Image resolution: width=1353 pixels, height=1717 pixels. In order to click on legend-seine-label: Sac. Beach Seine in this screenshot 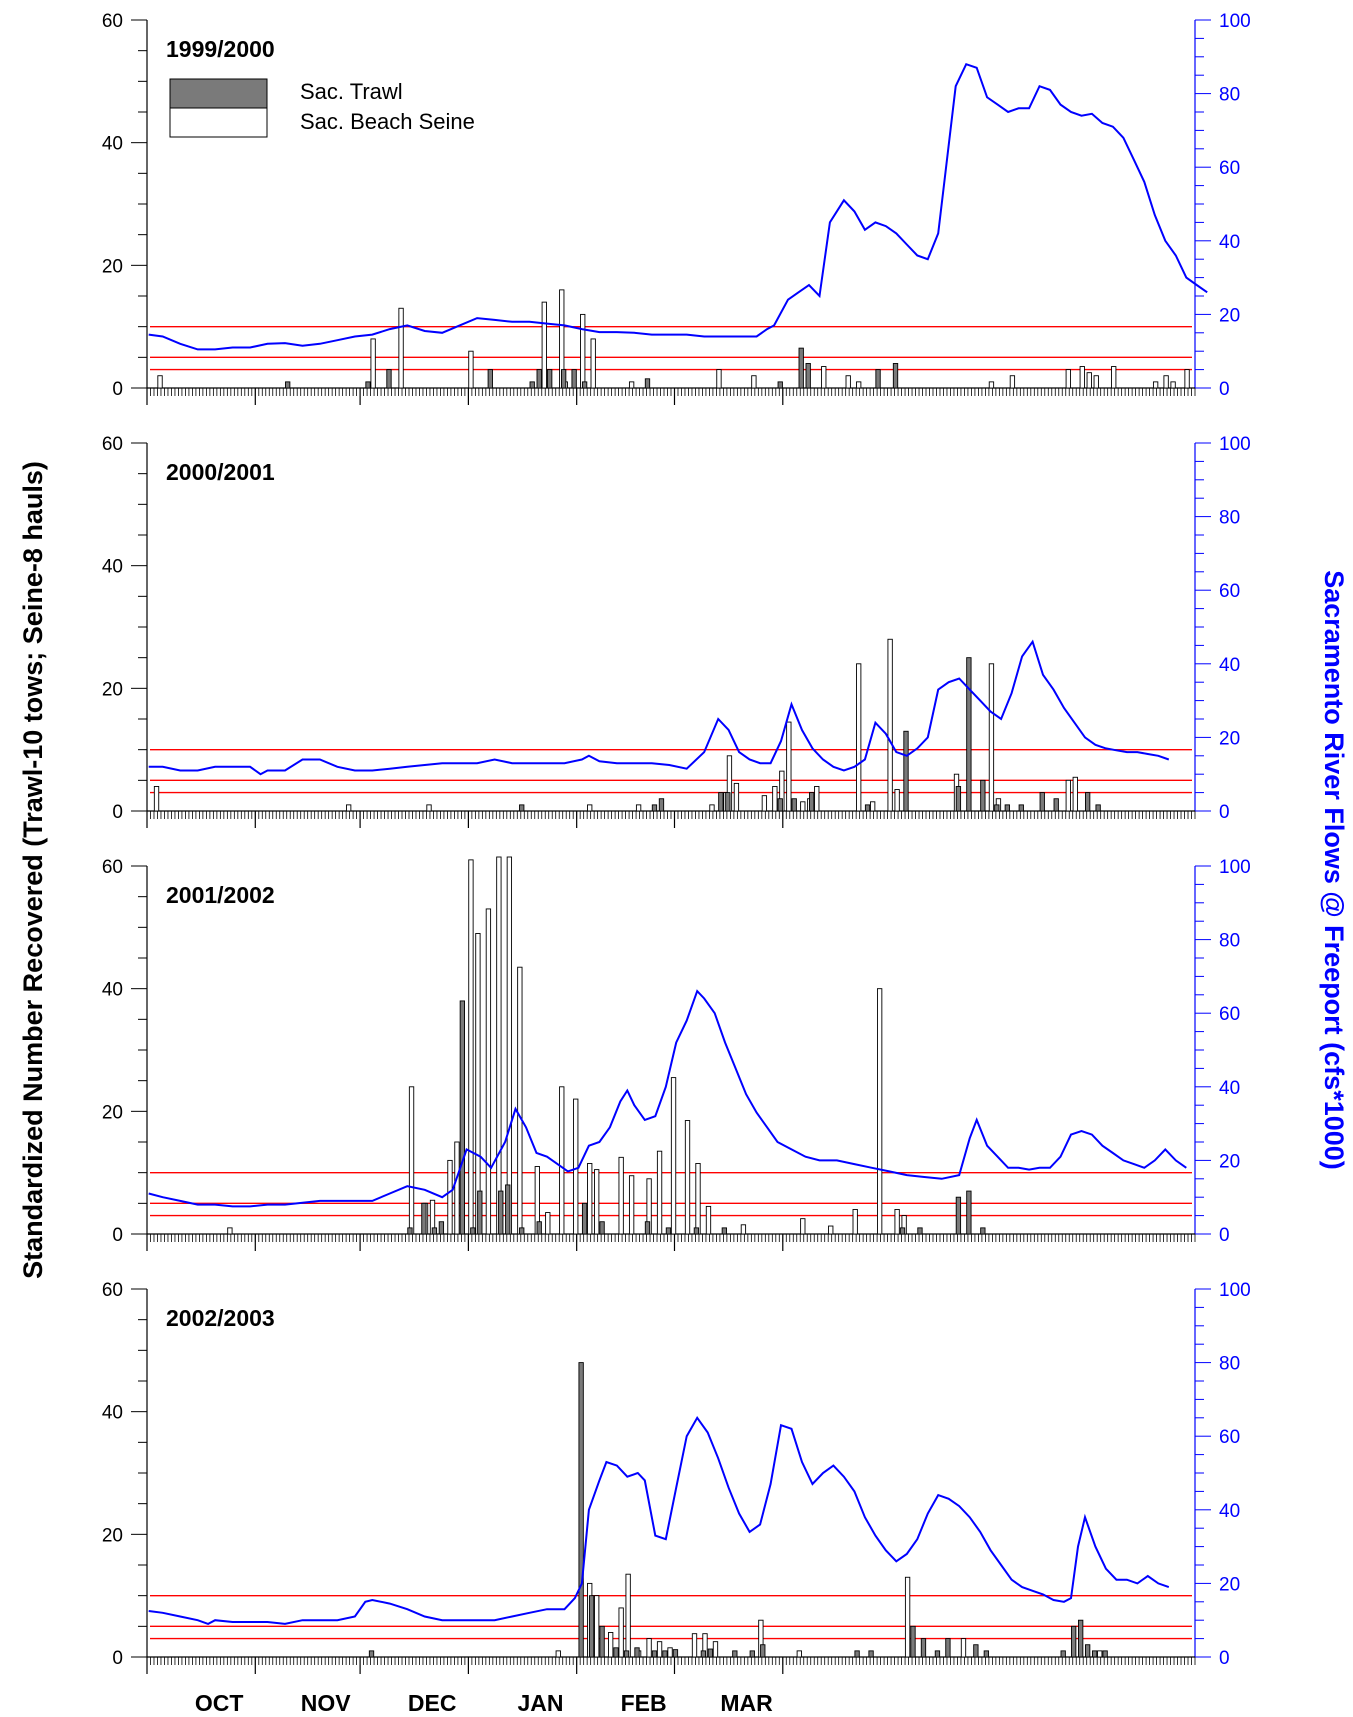, I will do `click(387, 121)`.